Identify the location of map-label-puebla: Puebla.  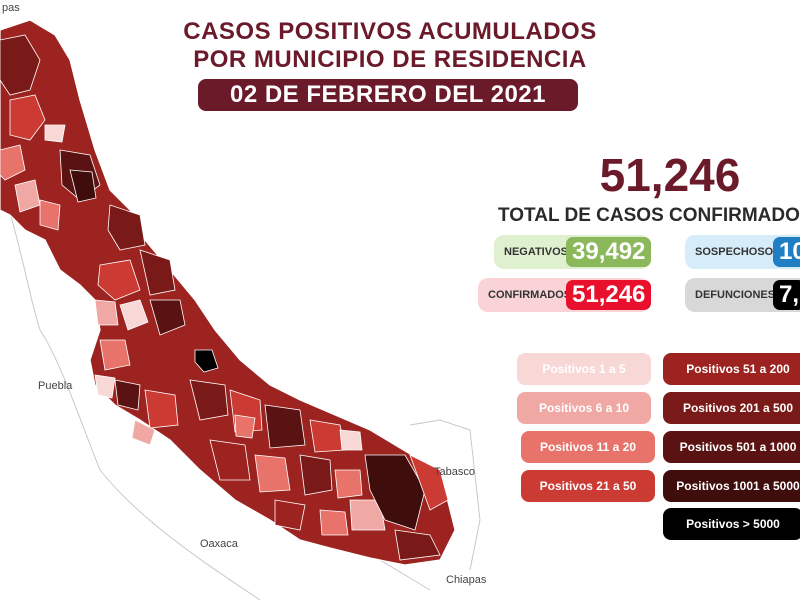
(55, 386).